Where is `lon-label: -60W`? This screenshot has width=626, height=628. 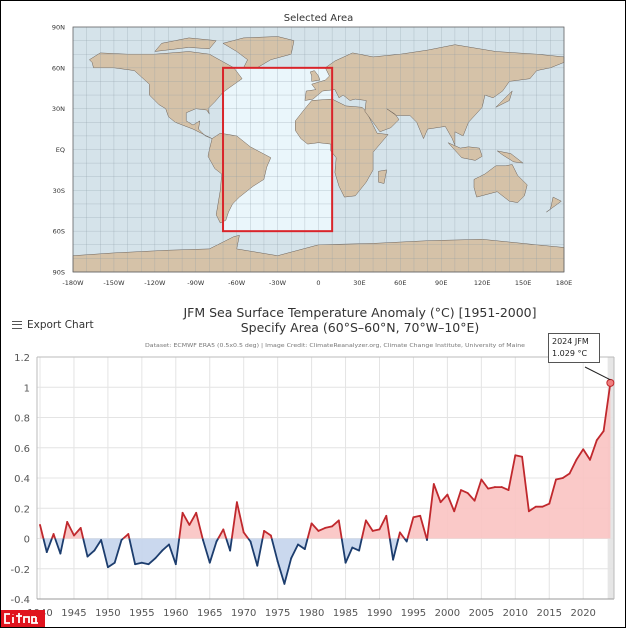
lon-label: -60W is located at coordinates (237, 283).